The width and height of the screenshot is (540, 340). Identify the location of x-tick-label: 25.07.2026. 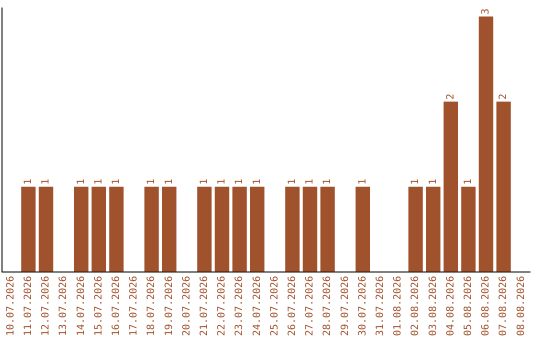
(274, 306).